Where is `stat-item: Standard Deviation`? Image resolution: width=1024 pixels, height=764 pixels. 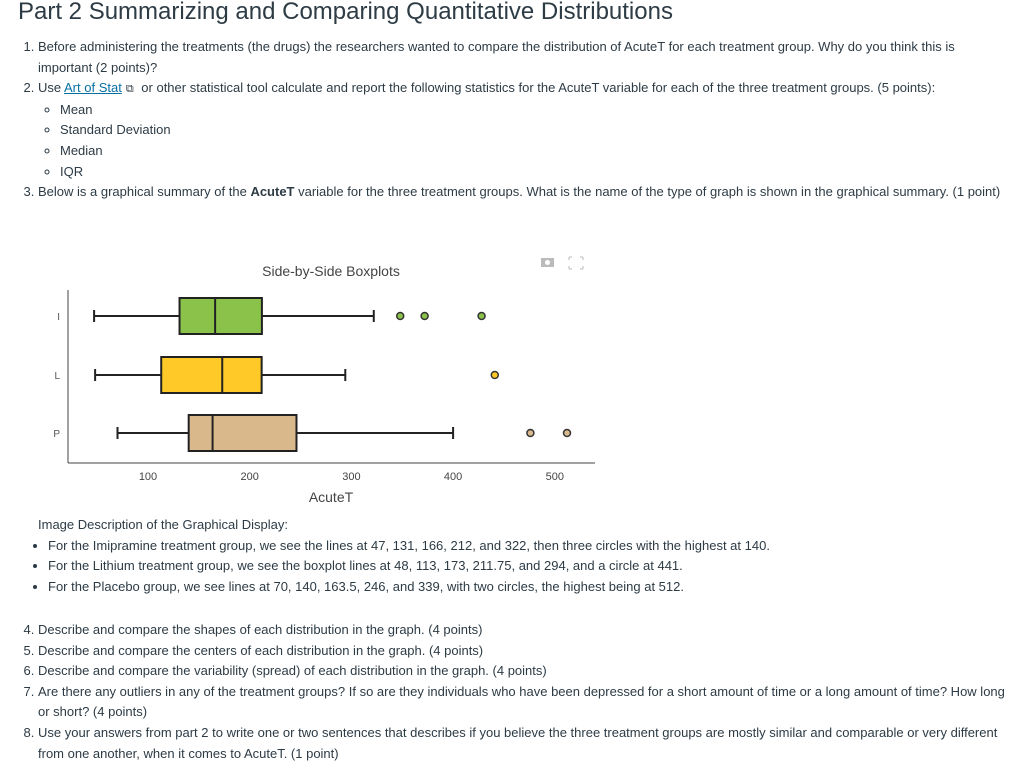
stat-item: Standard Deviation is located at coordinates (536, 130).